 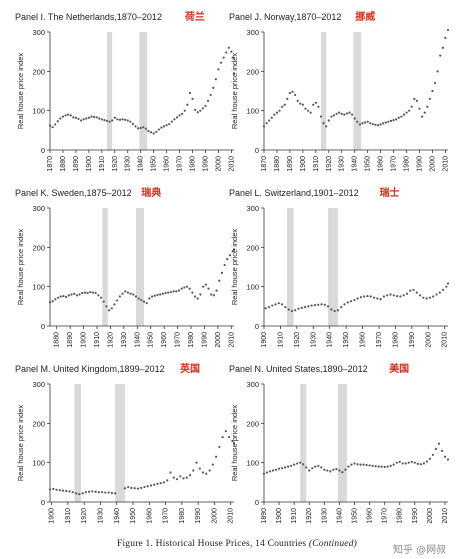 I want to click on panel-3-point-1977, so click(x=187, y=286).